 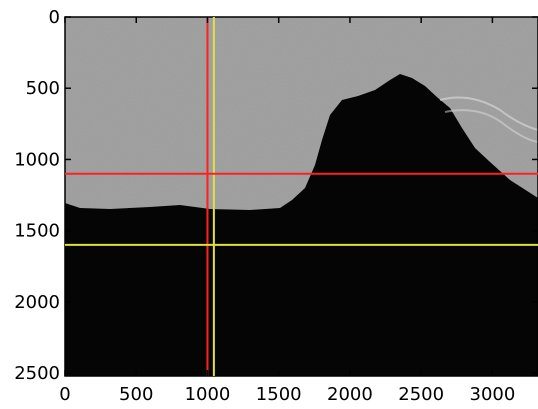 What do you see at coordinates (208, 394) in the screenshot?
I see `x-tick-label: 1000` at bounding box center [208, 394].